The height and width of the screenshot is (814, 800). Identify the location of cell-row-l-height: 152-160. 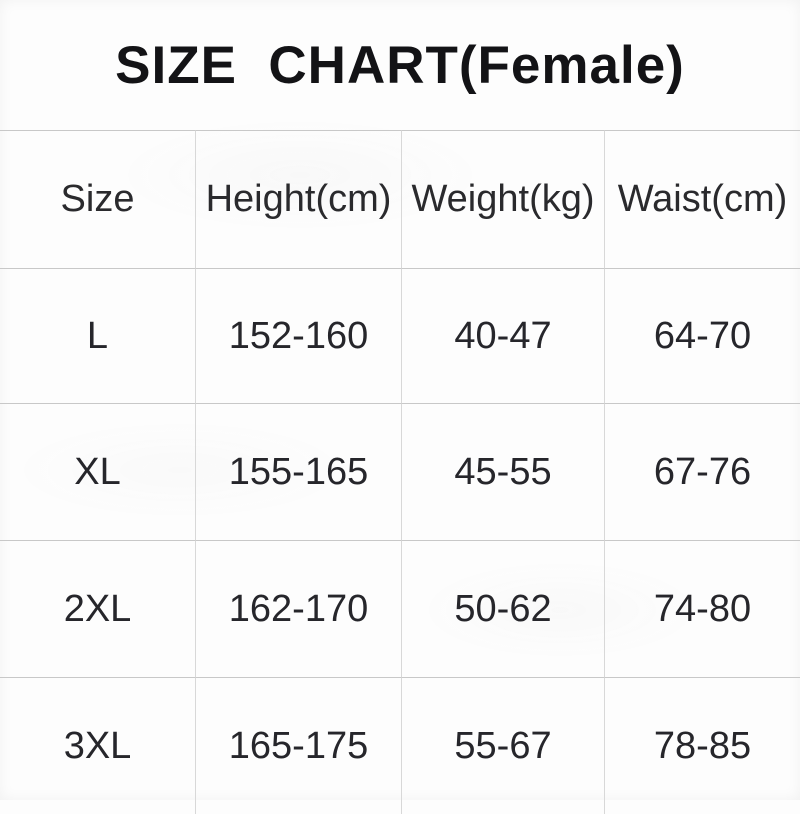
(299, 335).